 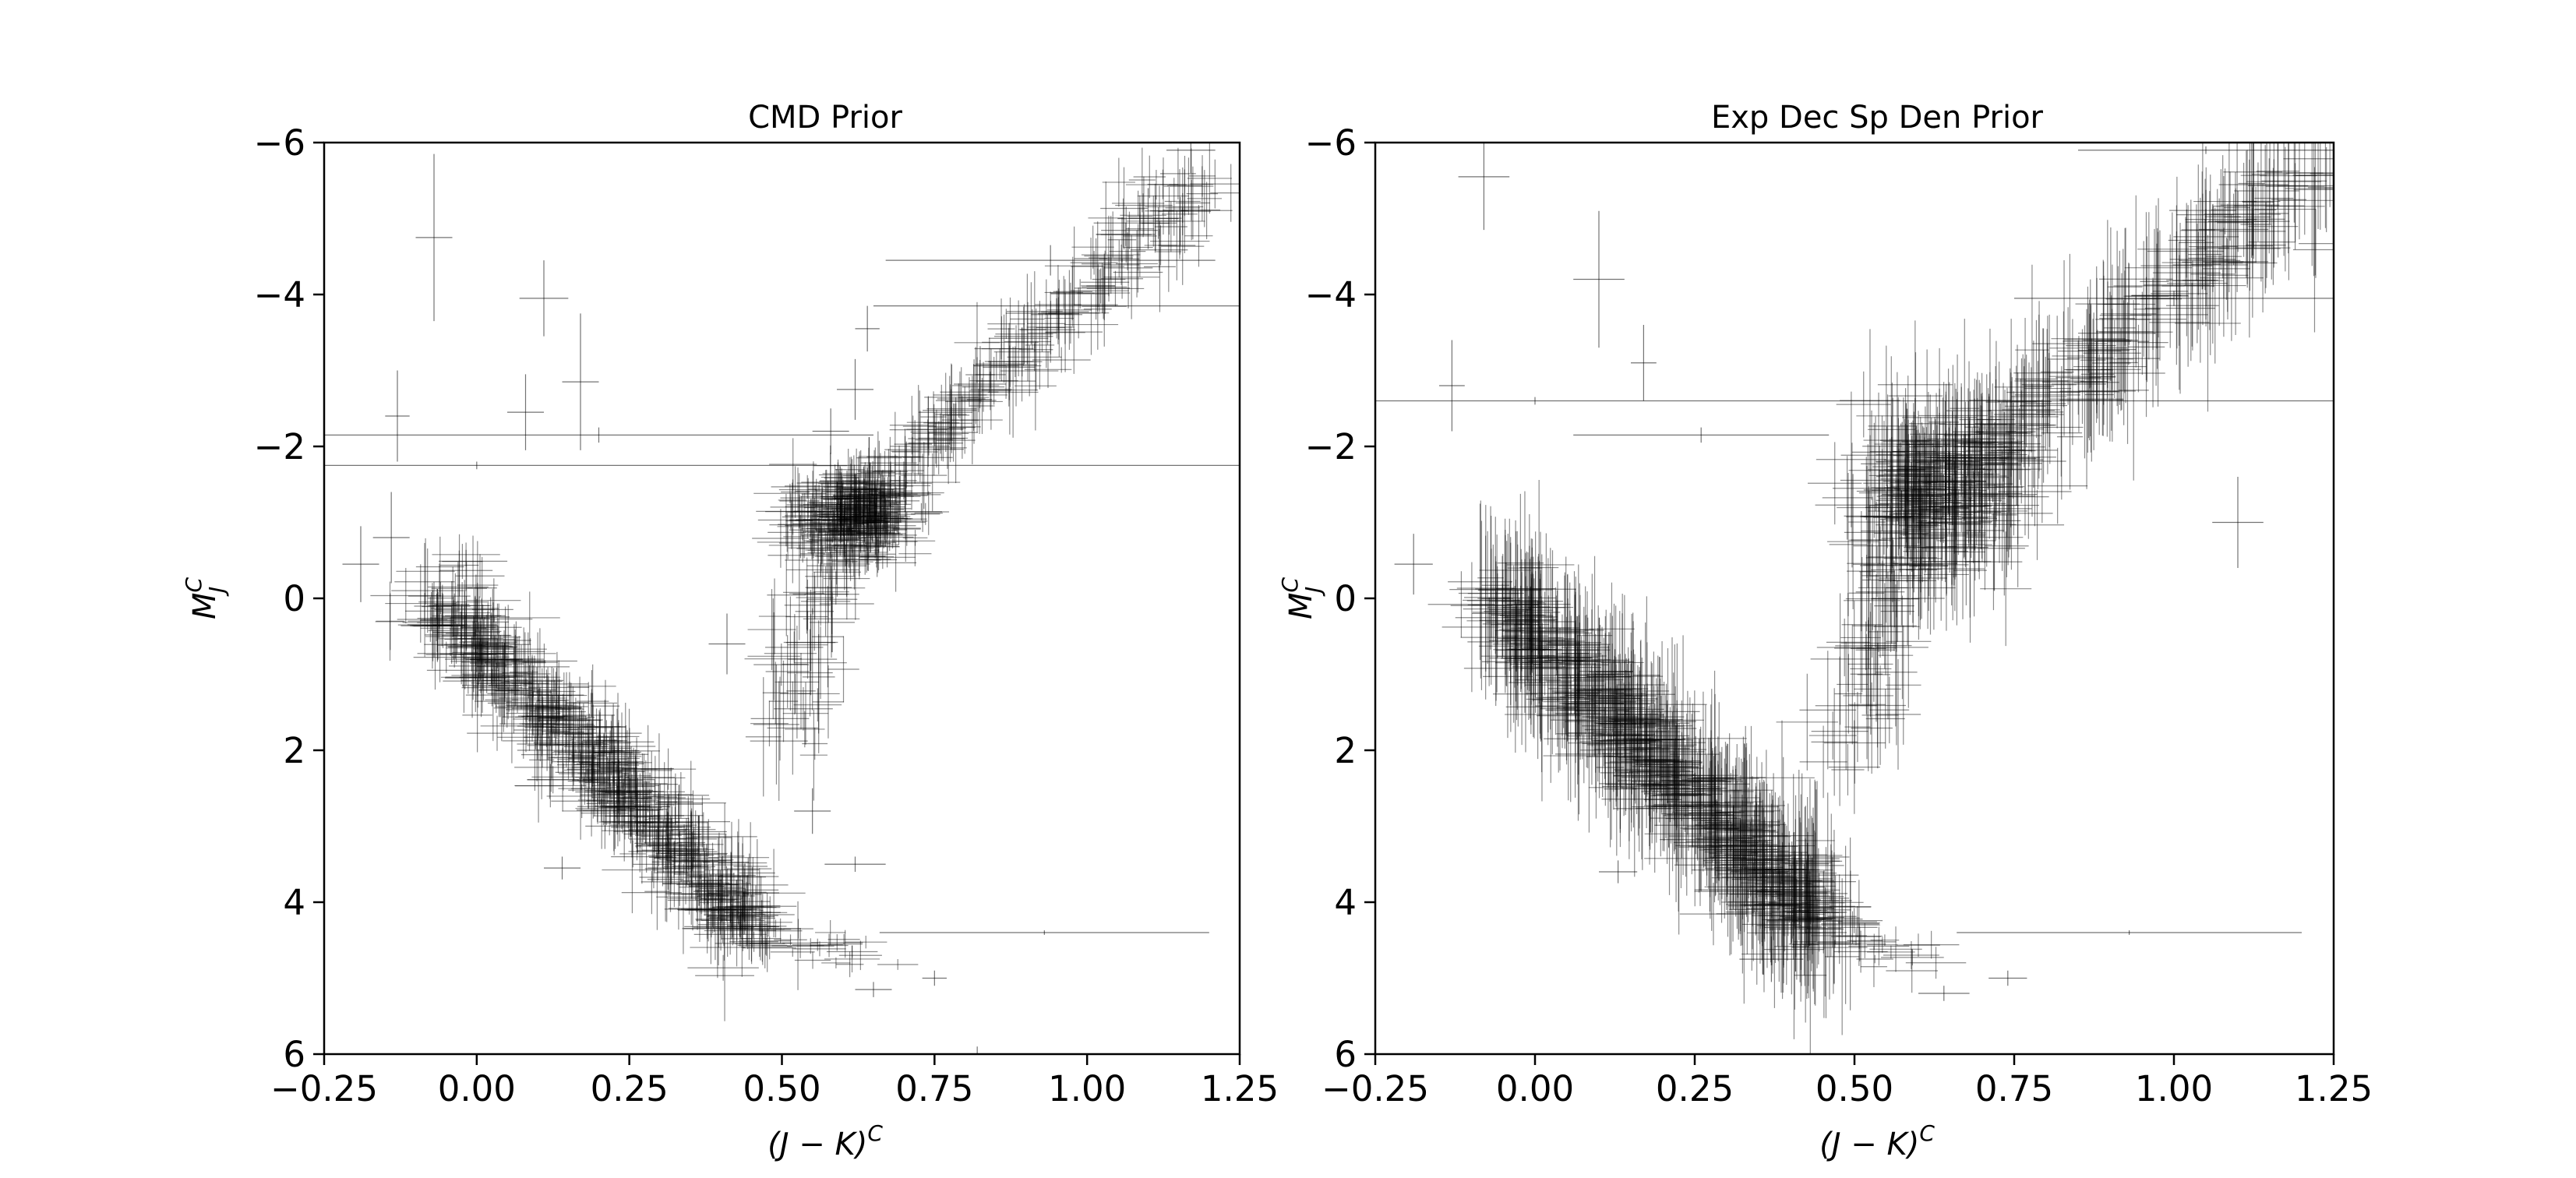 What do you see at coordinates (294, 750) in the screenshot?
I see `y-tick-label: 2` at bounding box center [294, 750].